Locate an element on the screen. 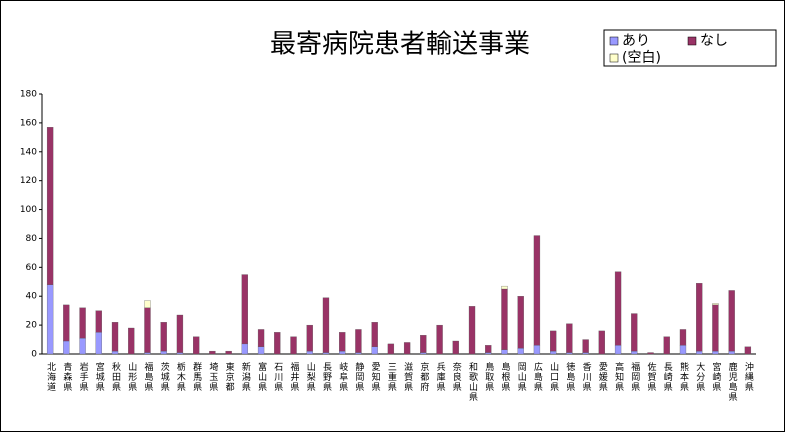  x-tick-label: 鳥取県 is located at coordinates (488, 376).